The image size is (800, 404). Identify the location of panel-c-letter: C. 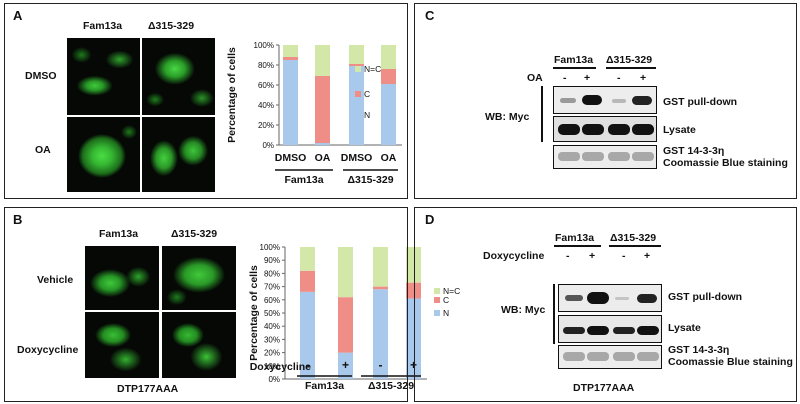
(430, 15).